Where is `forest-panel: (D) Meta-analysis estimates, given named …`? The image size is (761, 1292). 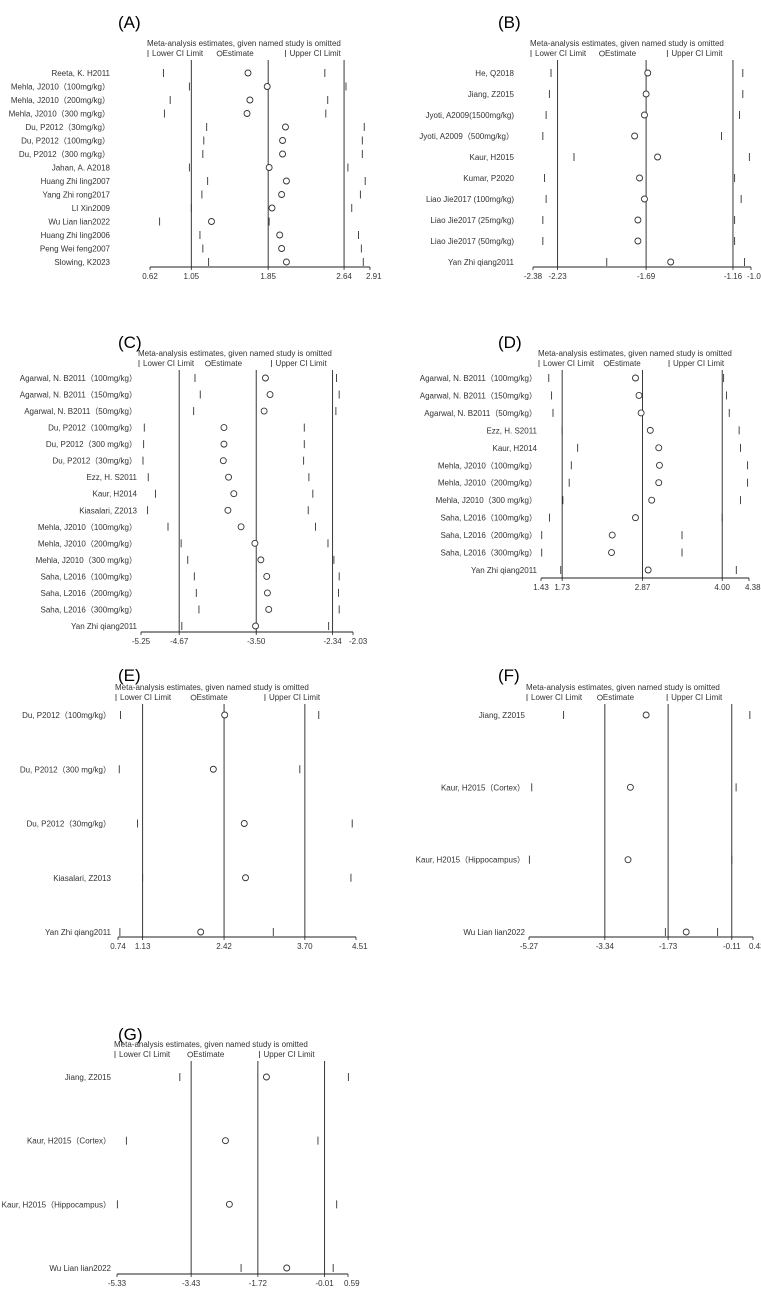 forest-panel: (D) Meta-analysis estimates, given named … is located at coordinates (590, 462).